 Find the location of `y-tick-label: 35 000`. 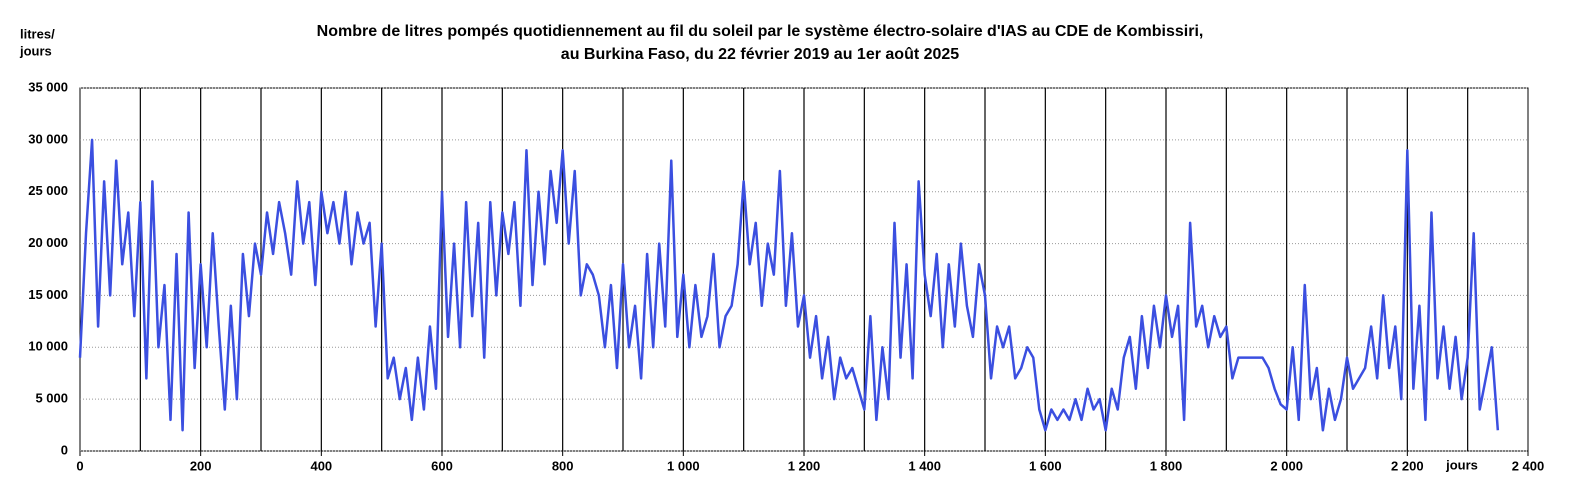

y-tick-label: 35 000 is located at coordinates (48, 86).